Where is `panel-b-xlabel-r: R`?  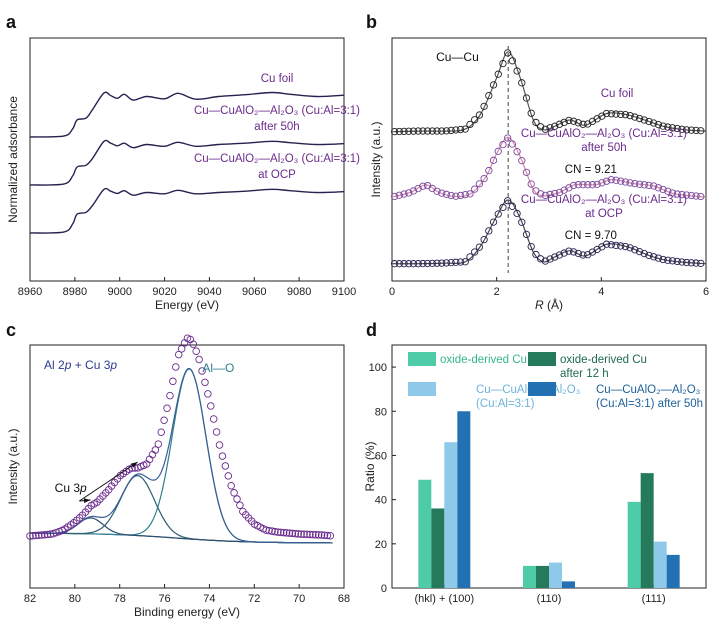
panel-b-xlabel-r: R is located at coordinates (539, 305).